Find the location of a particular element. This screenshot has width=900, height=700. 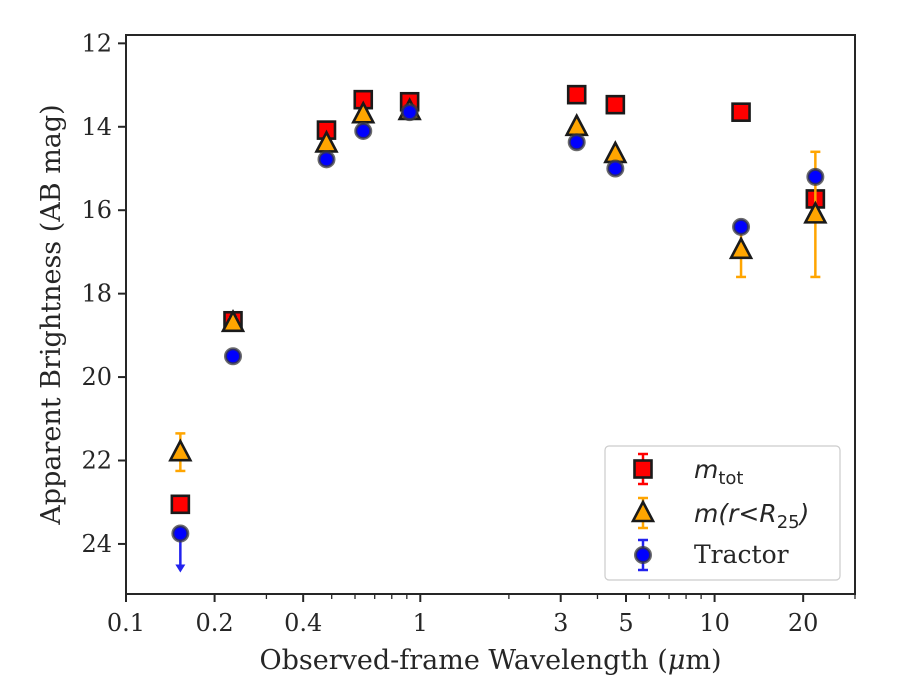

legend-label-mtot: mtot is located at coordinates (719, 472).